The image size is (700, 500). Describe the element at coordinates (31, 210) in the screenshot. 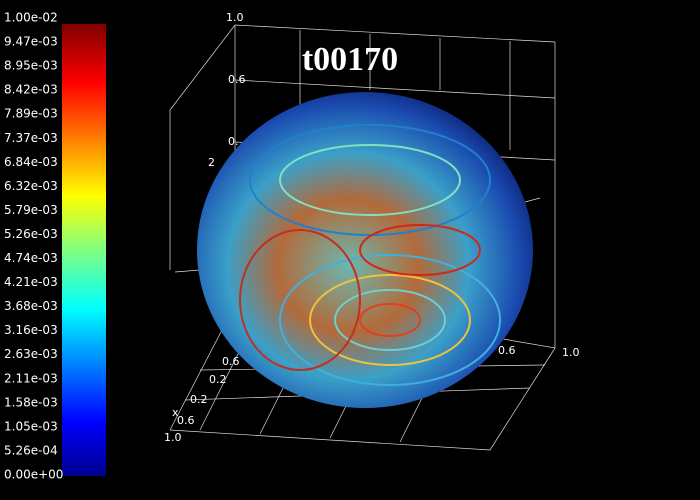

I see `colorbar-label: 5.79e-03` at that location.